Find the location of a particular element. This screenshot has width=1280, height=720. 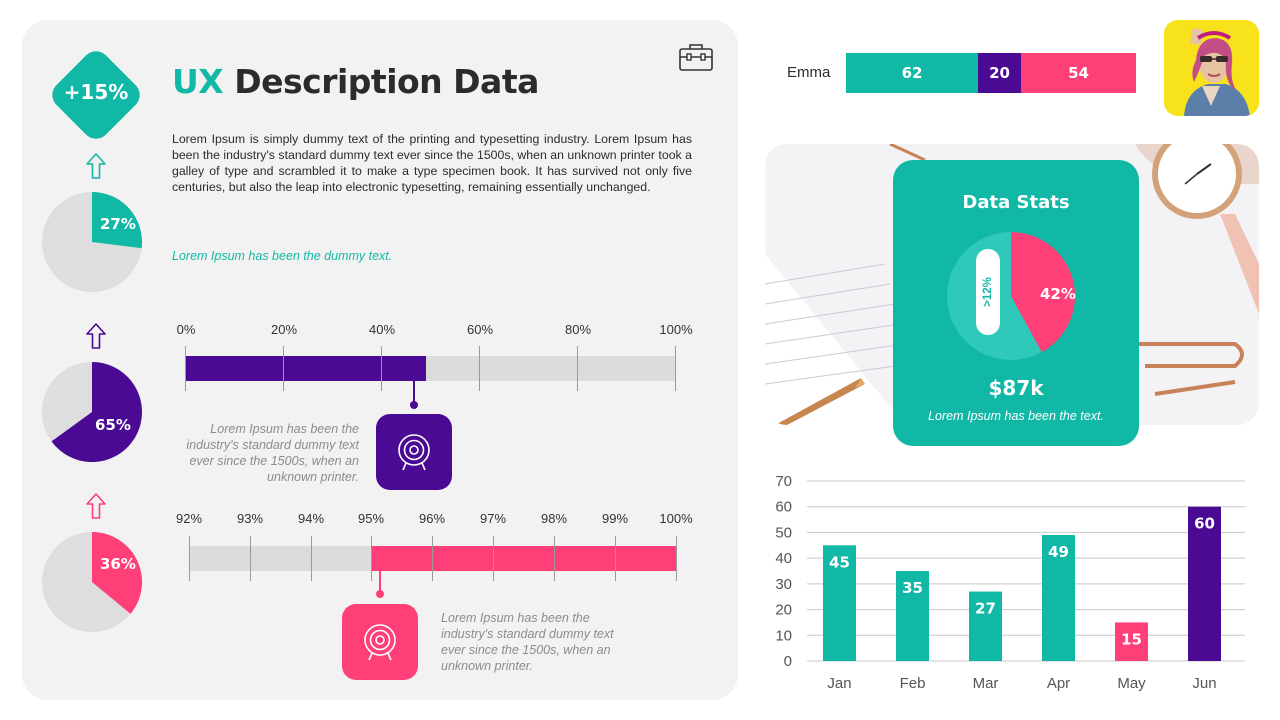

stats-caption: Lorem Ipsum has been the text. is located at coordinates (1016, 416).